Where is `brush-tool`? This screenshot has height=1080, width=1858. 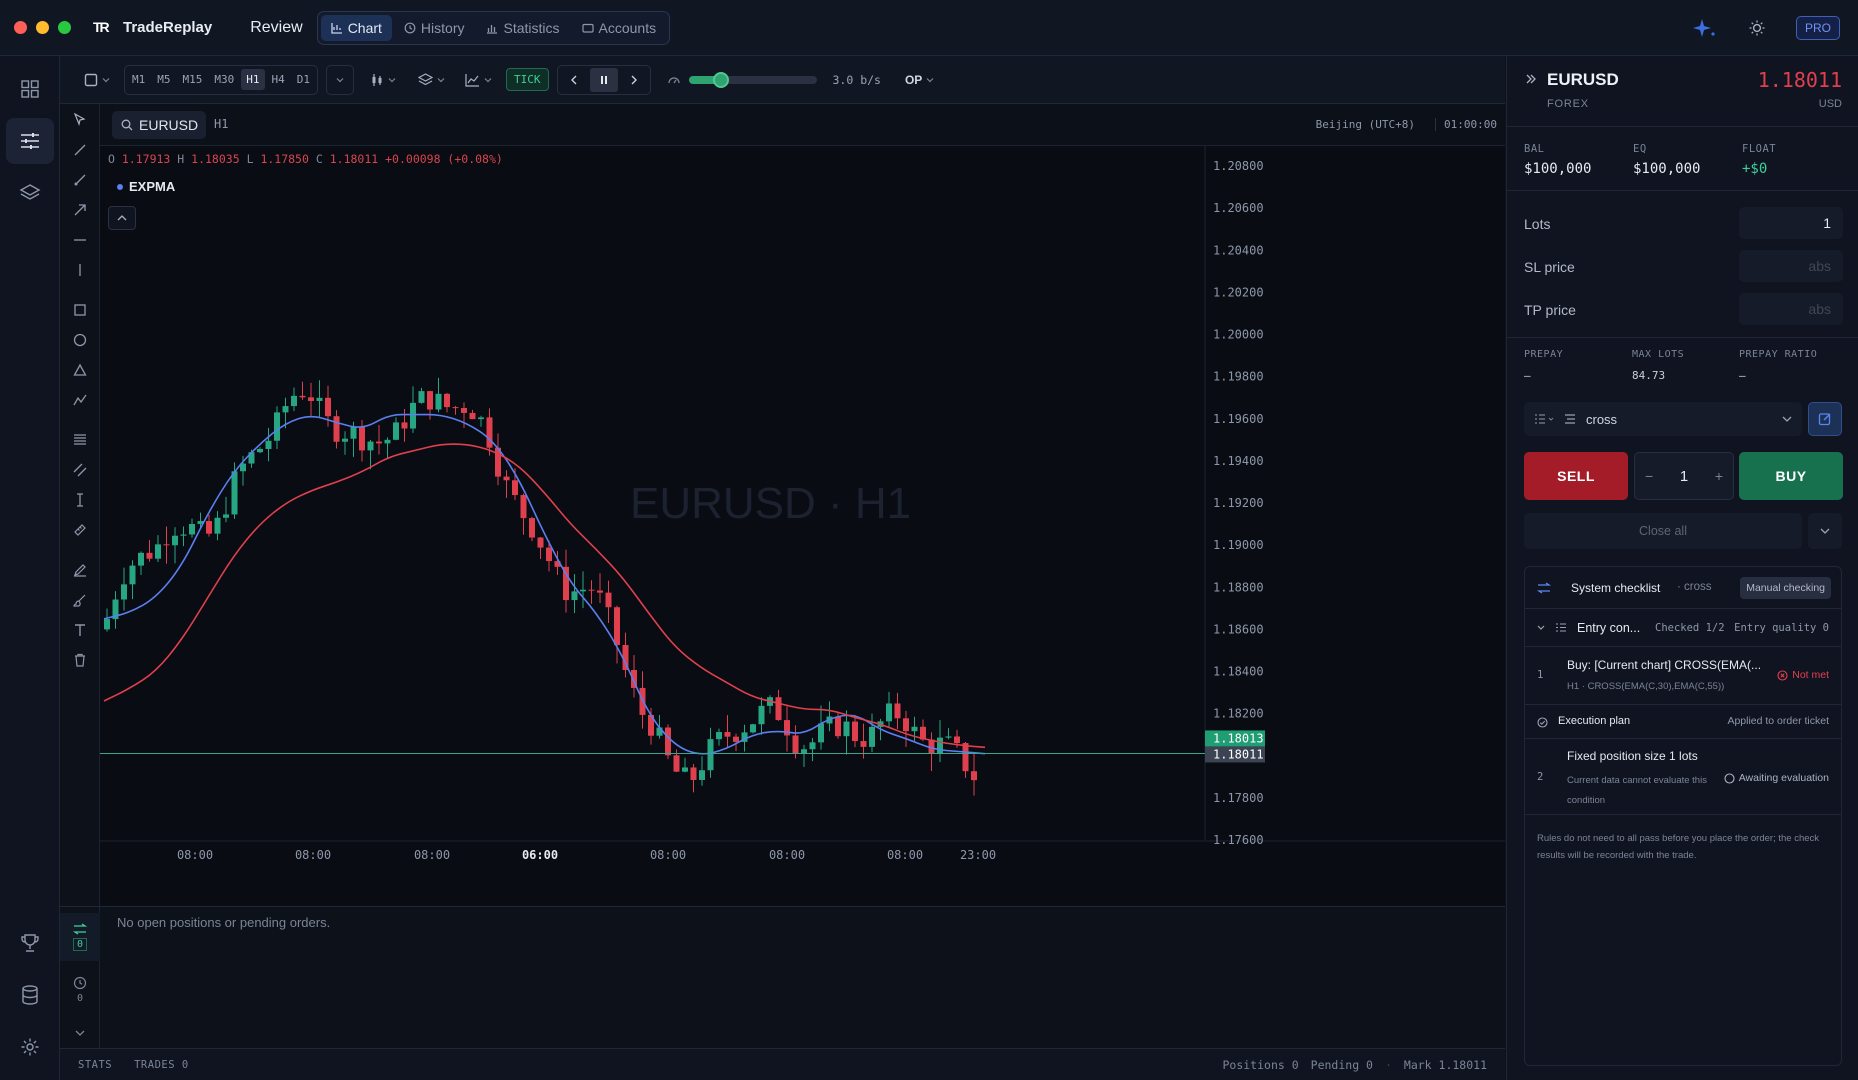
brush-tool is located at coordinates (80, 600).